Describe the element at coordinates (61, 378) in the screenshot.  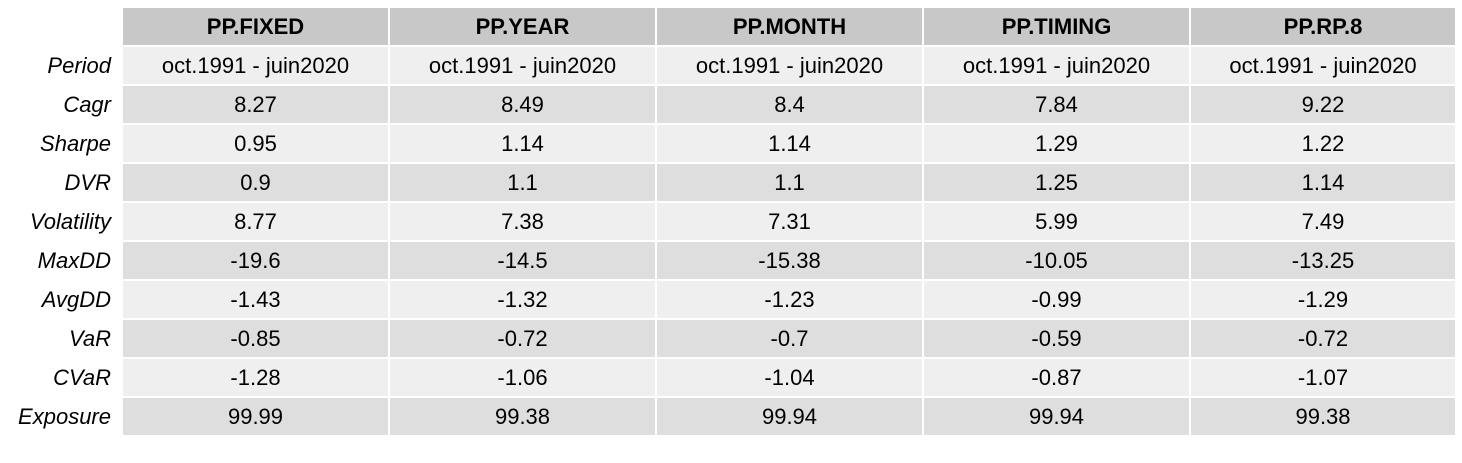
I see `row-label: CVaR` at that location.